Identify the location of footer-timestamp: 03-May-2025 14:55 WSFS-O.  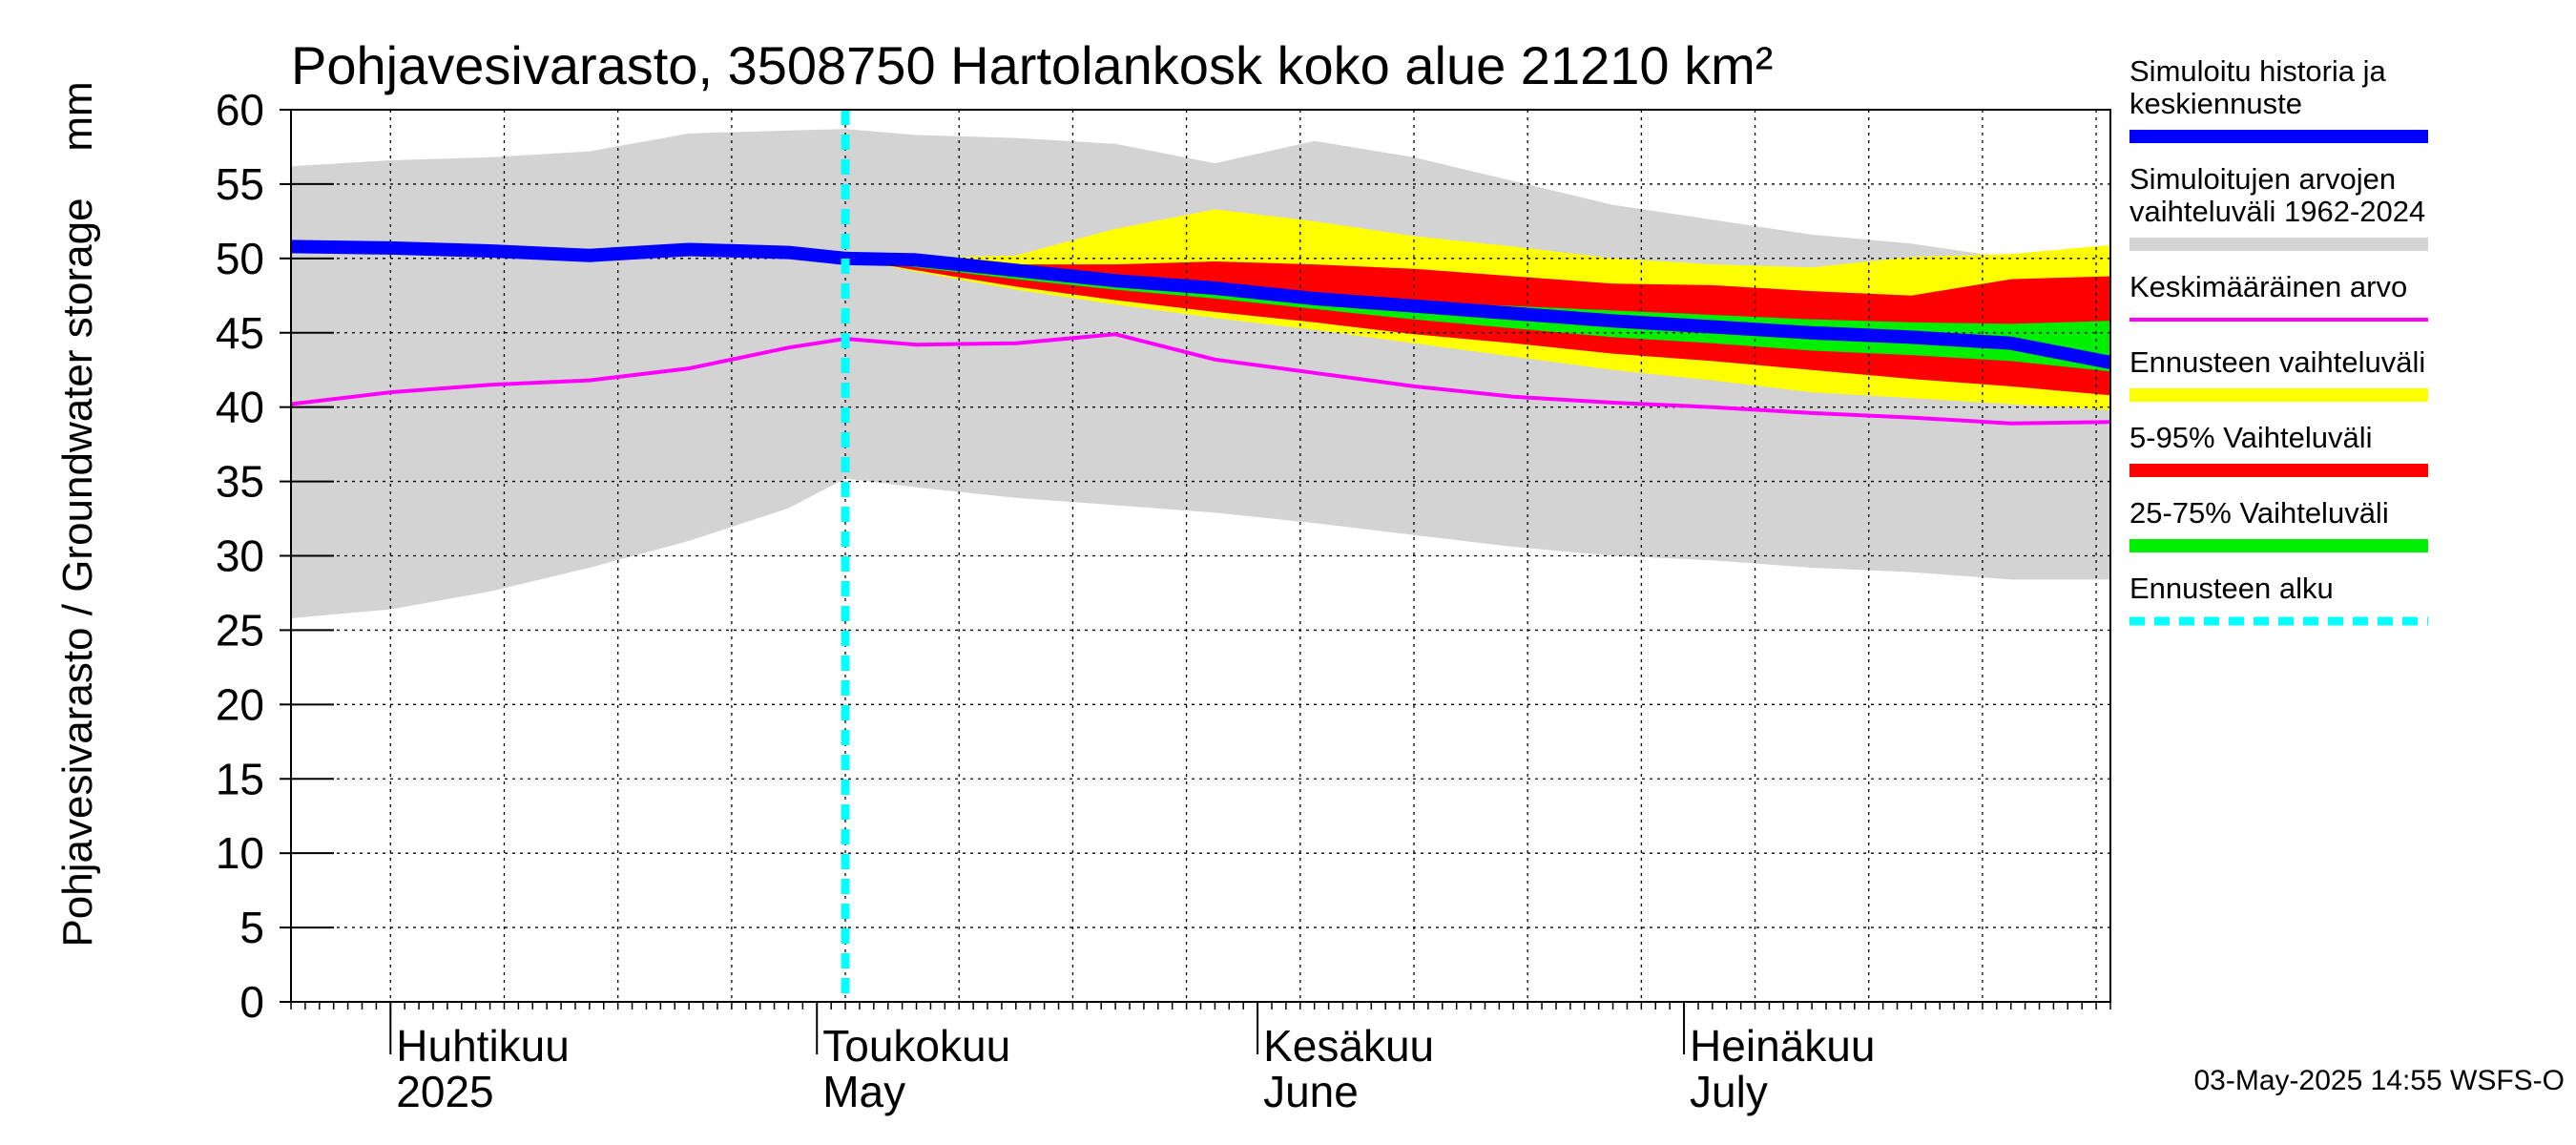
(2380, 1081).